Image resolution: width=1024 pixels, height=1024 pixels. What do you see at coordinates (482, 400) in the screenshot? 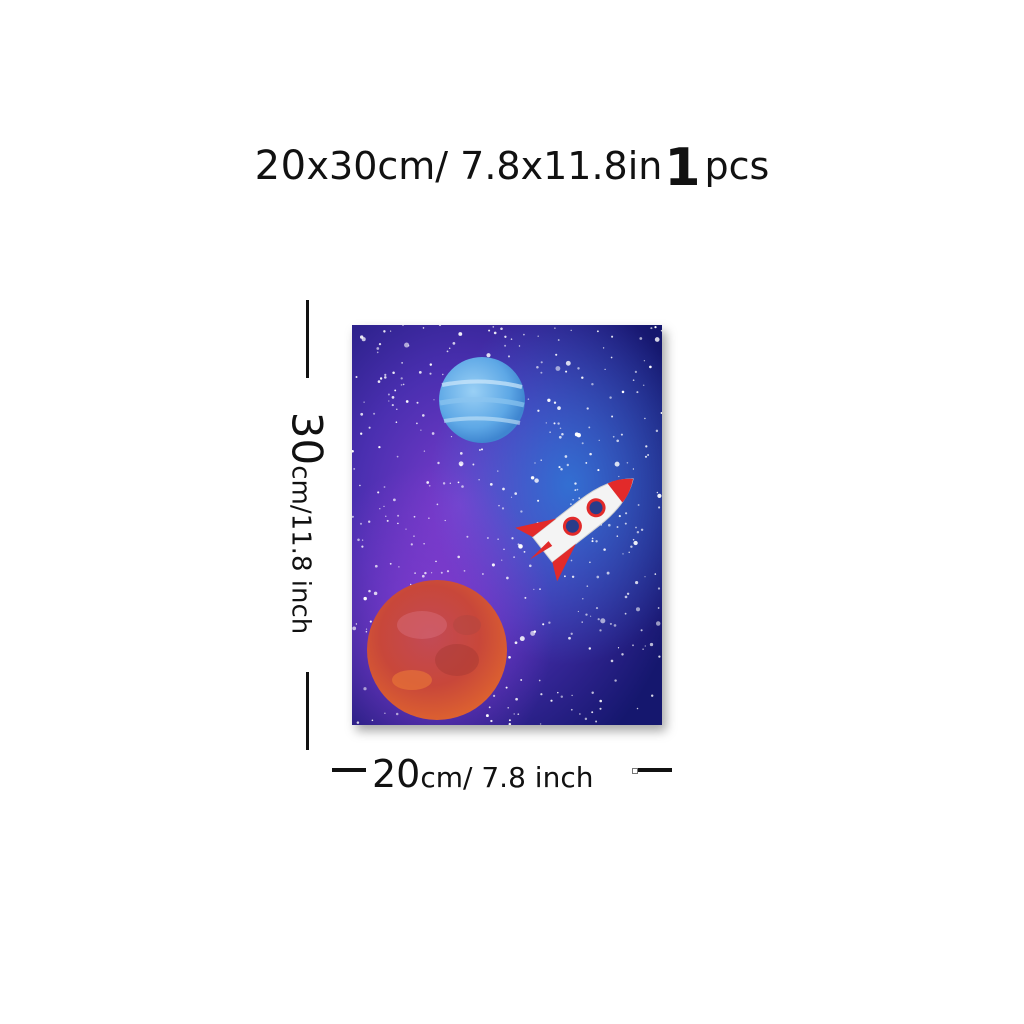
I see `blue-planet-icon` at bounding box center [482, 400].